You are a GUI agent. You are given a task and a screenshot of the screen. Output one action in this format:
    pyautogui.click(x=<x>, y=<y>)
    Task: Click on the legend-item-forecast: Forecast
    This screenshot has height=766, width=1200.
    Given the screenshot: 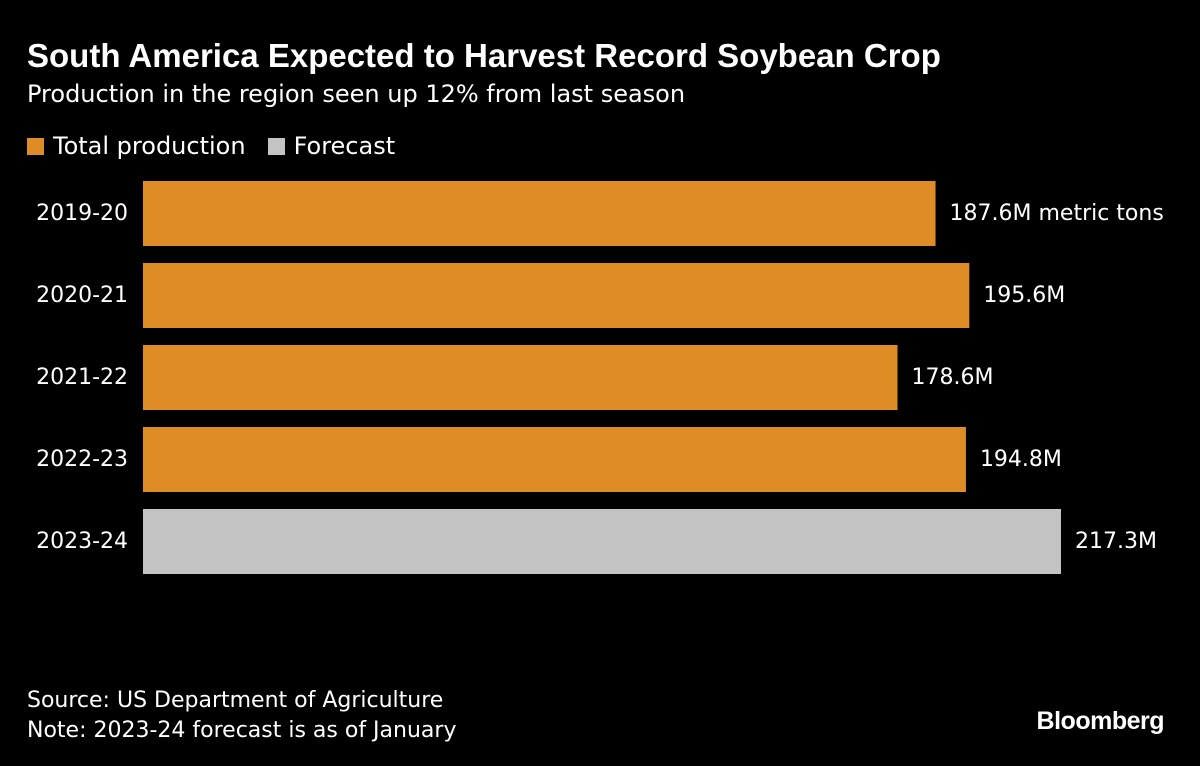 What is the action you would take?
    pyautogui.click(x=331, y=146)
    